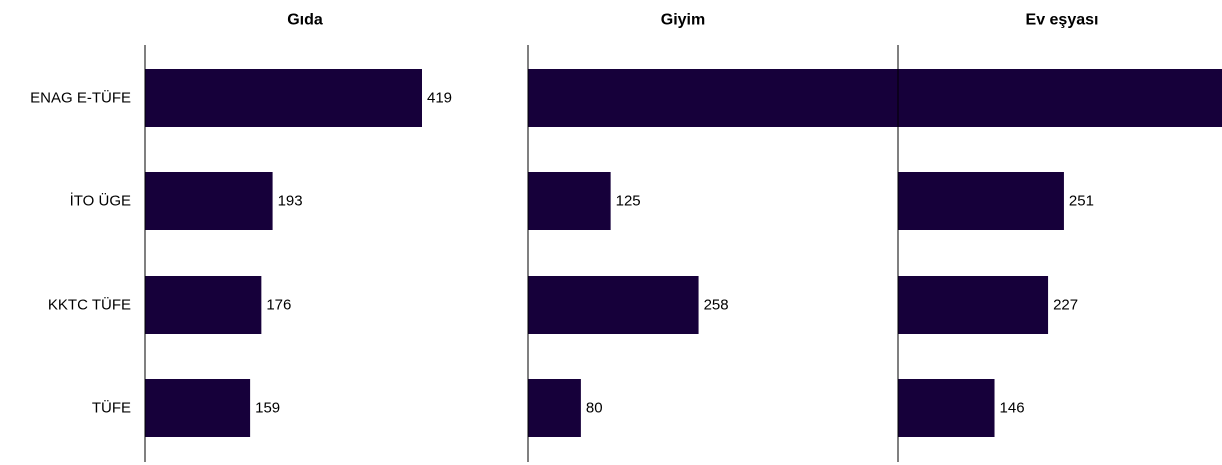 This screenshot has height=465, width=1222. I want to click on bar-ev-esyasi-ito-uge, so click(981, 201).